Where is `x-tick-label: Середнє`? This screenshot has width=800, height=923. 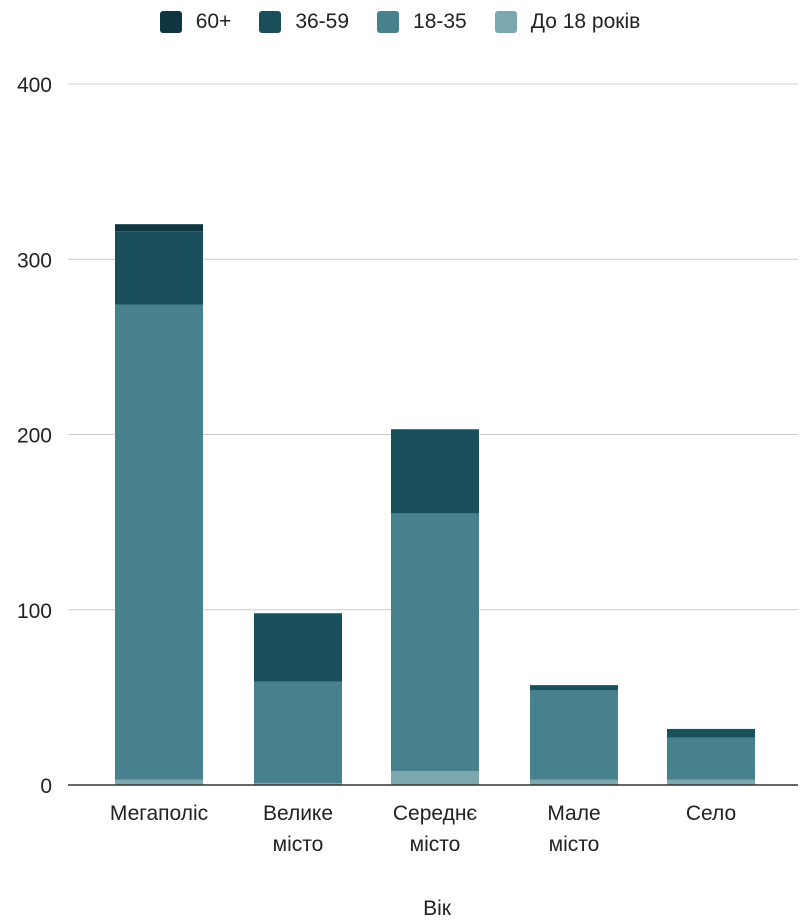 x-tick-label: Середнє is located at coordinates (435, 813).